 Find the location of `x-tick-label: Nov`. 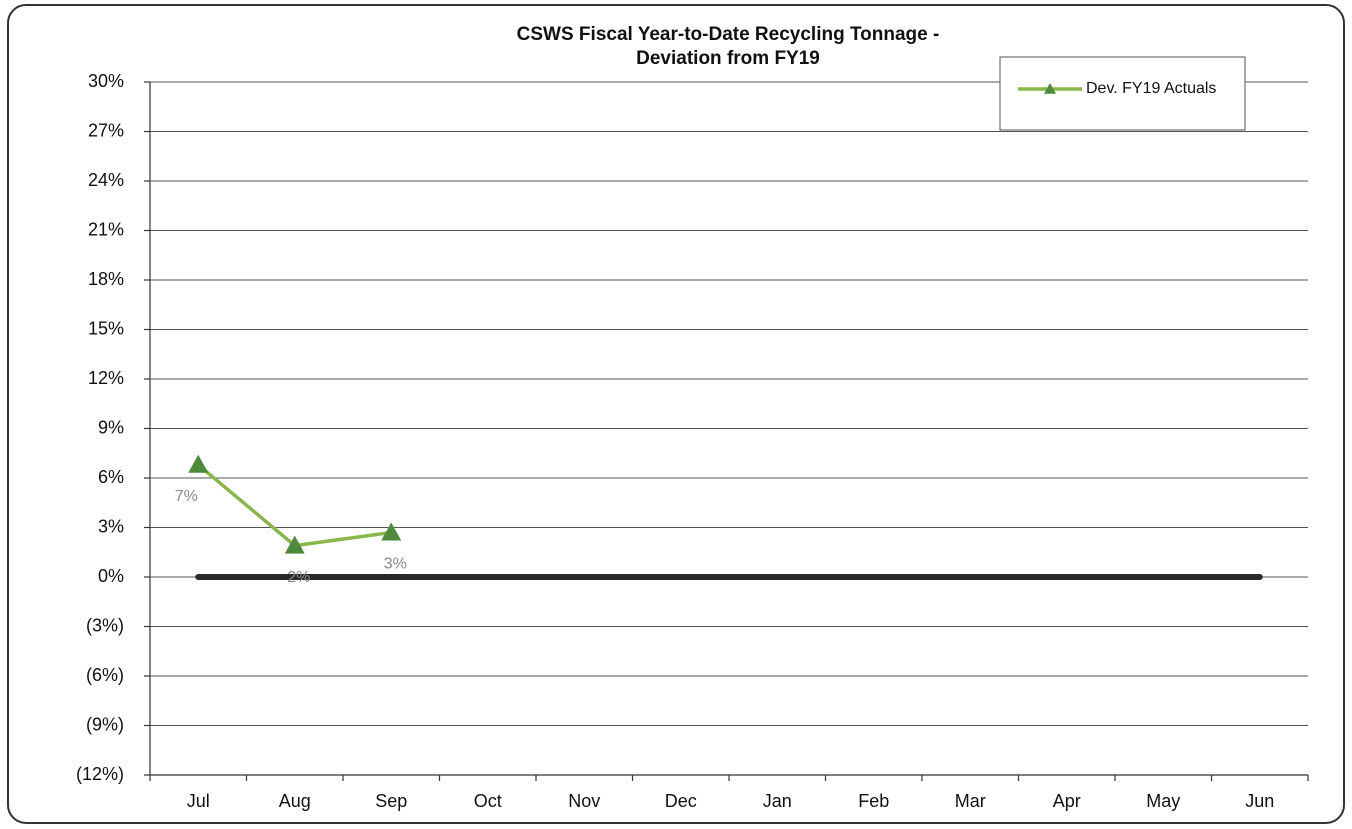

x-tick-label: Nov is located at coordinates (584, 801).